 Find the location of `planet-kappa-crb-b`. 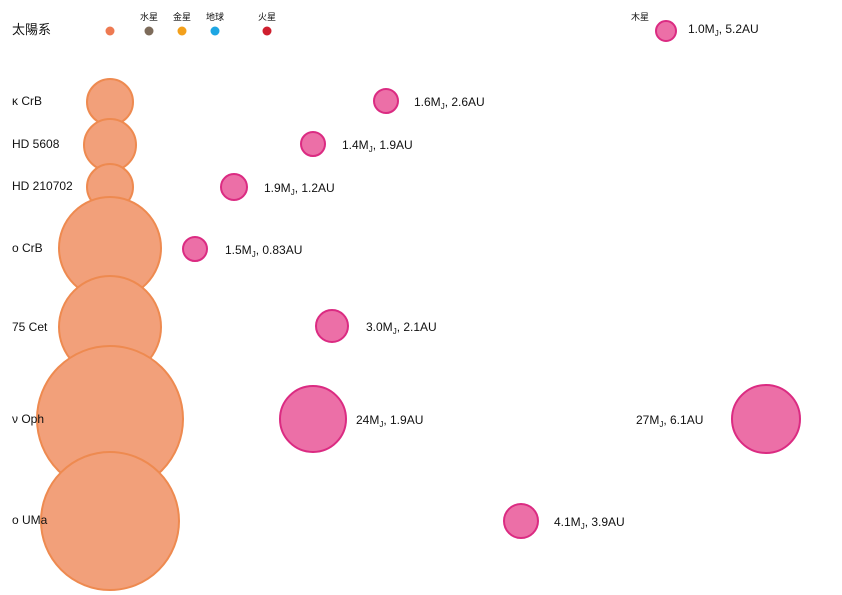

planet-kappa-crb-b is located at coordinates (386, 101).